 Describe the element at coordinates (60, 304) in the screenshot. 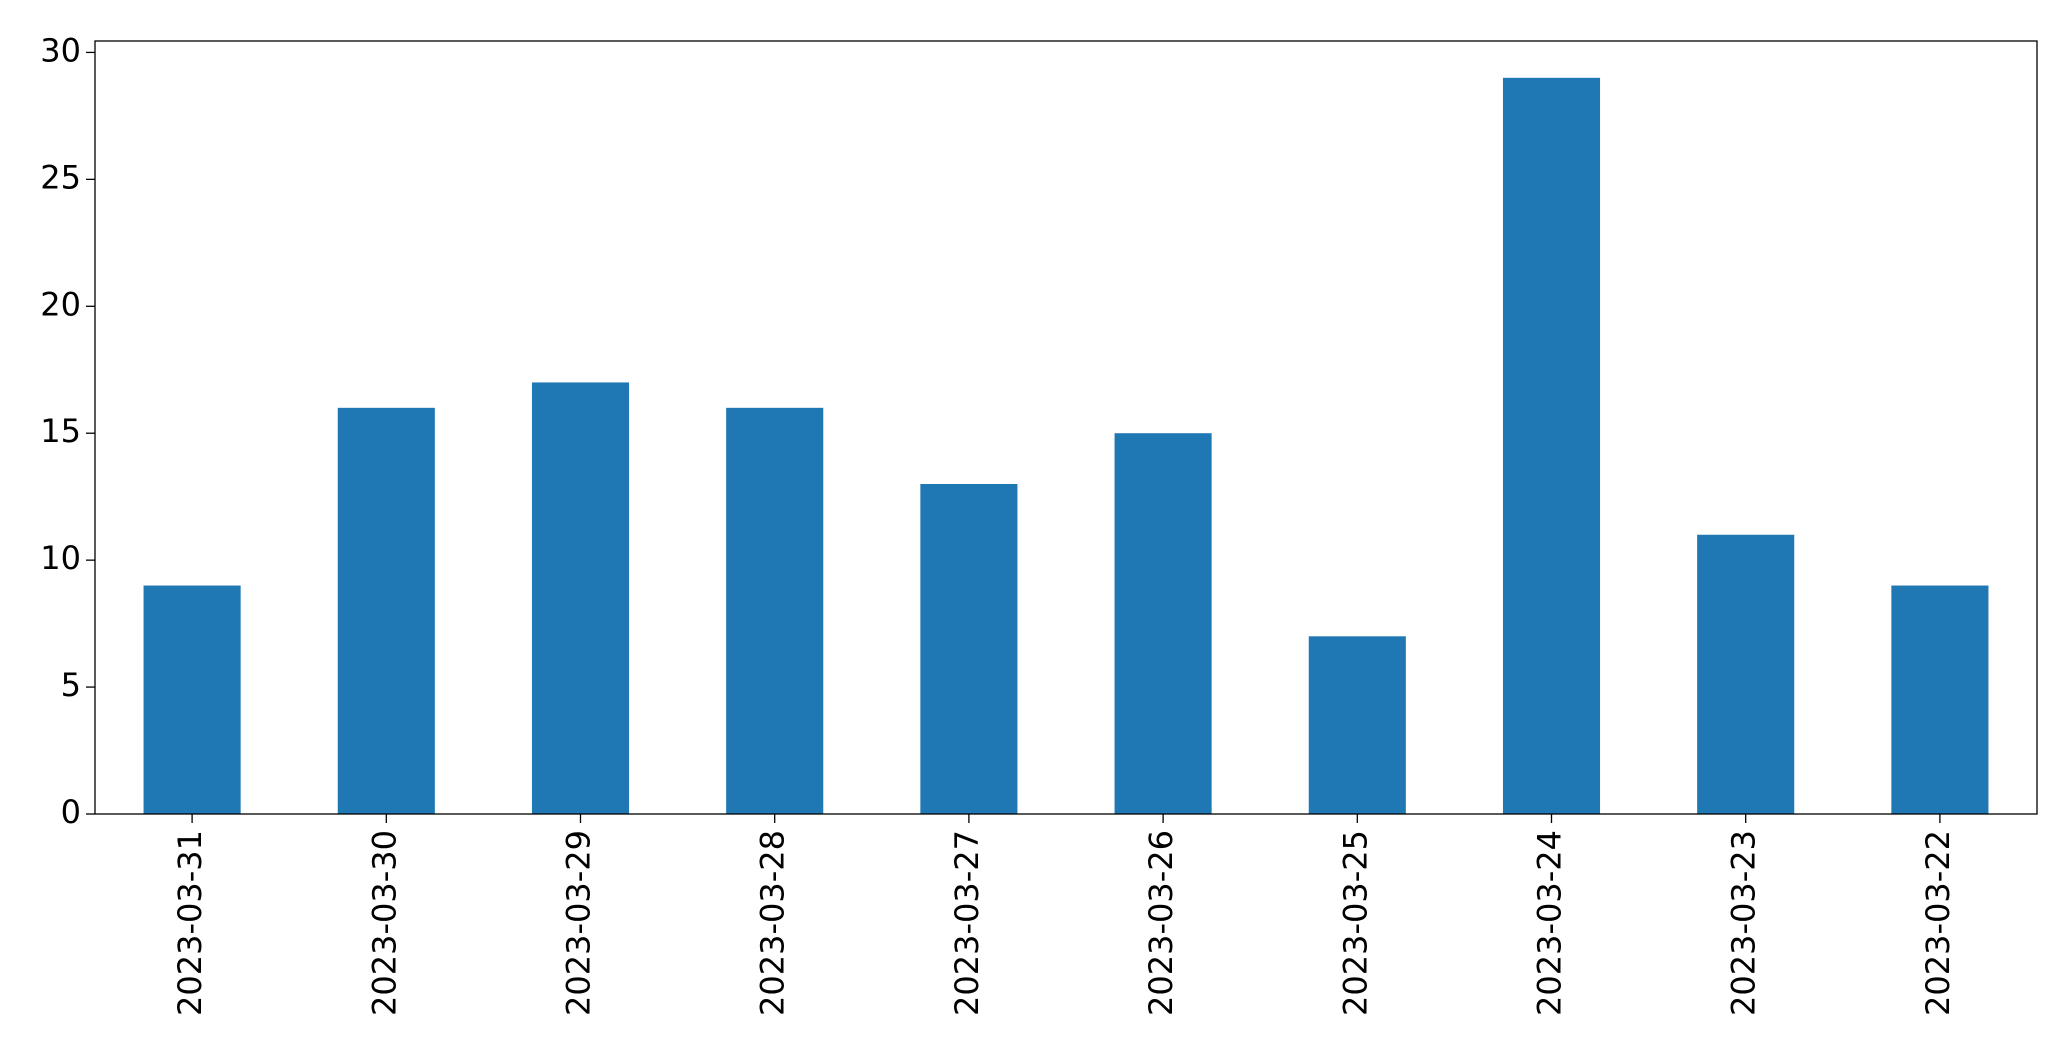

I see `y-tick-label: 20` at that location.